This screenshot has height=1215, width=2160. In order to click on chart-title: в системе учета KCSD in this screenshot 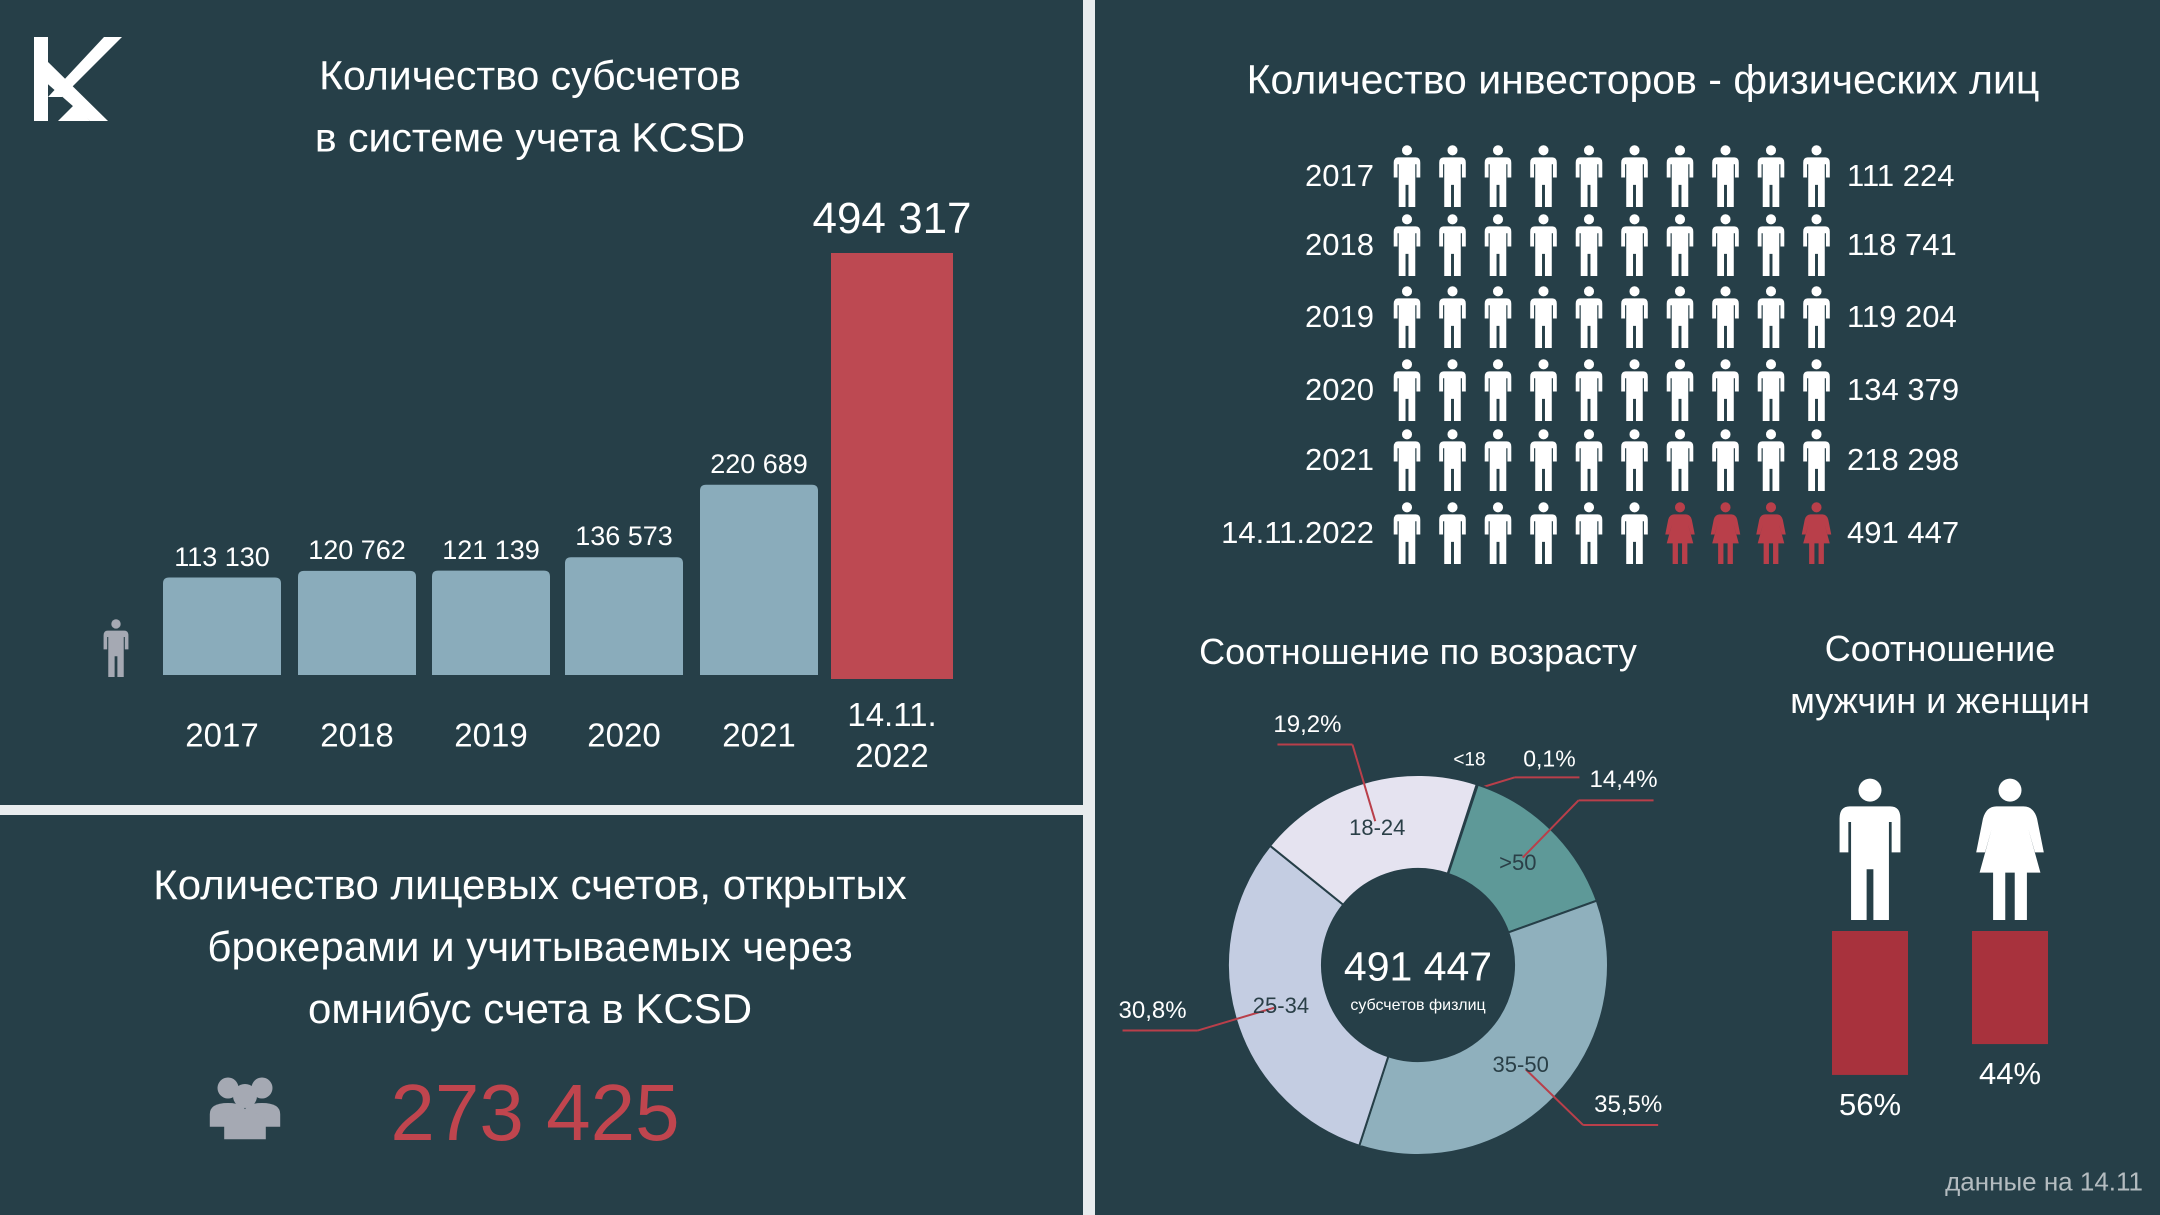, I will do `click(530, 137)`.